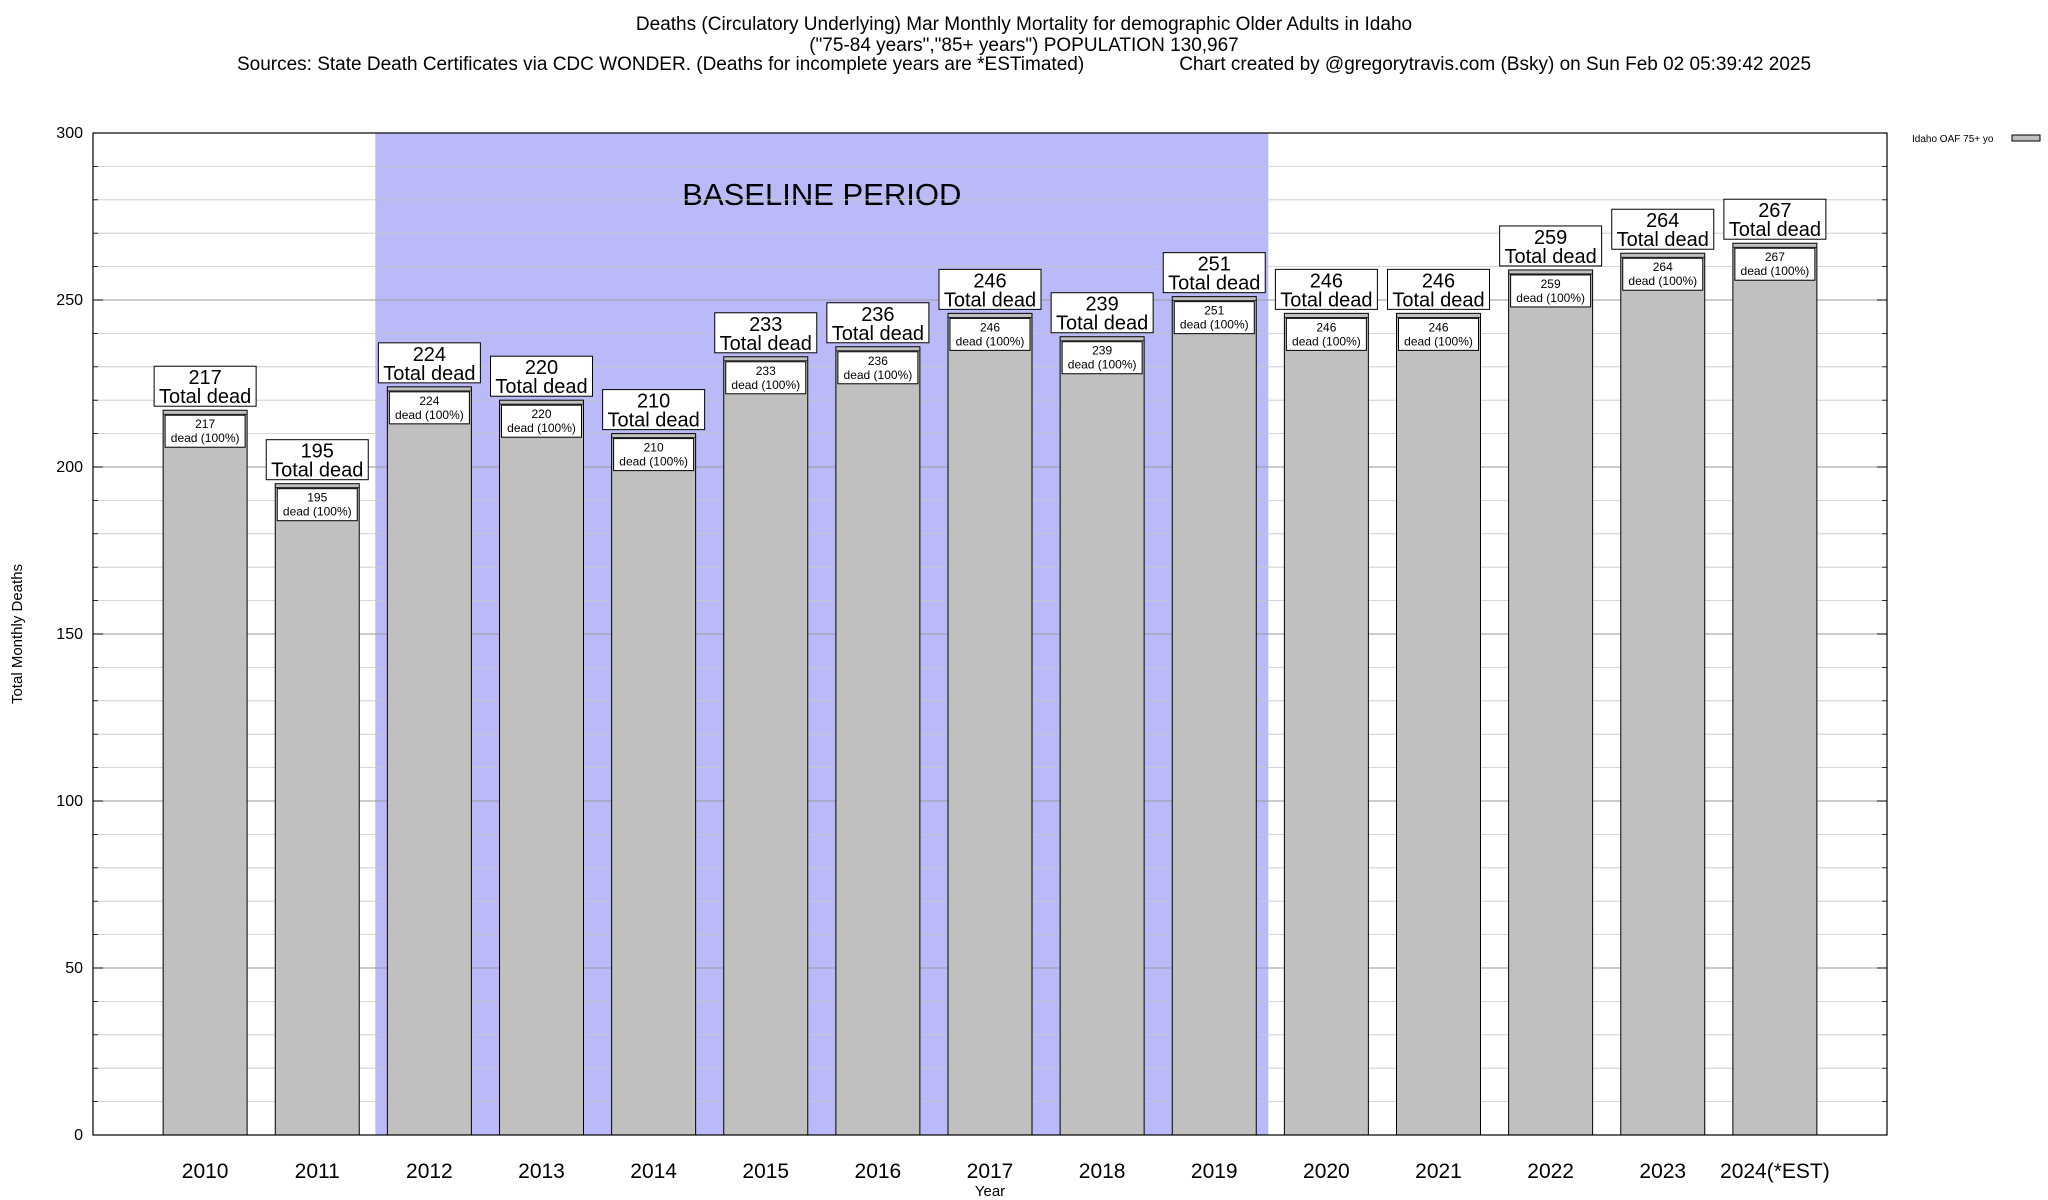 This screenshot has height=1200, width=2048. I want to click on bar-inner-value: 233, so click(766, 371).